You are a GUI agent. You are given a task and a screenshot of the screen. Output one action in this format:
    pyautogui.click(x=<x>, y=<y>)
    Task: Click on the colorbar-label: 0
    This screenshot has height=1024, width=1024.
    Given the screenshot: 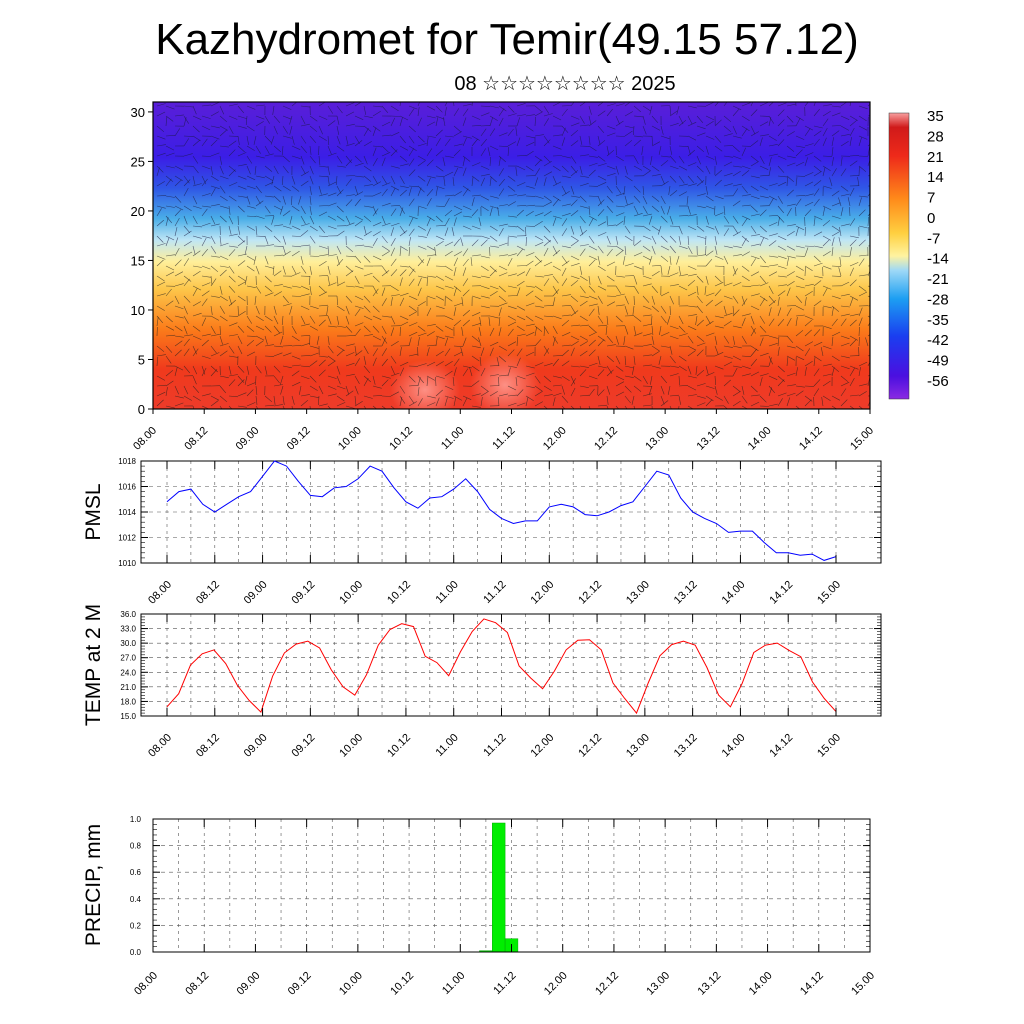 What is the action you would take?
    pyautogui.click(x=931, y=218)
    